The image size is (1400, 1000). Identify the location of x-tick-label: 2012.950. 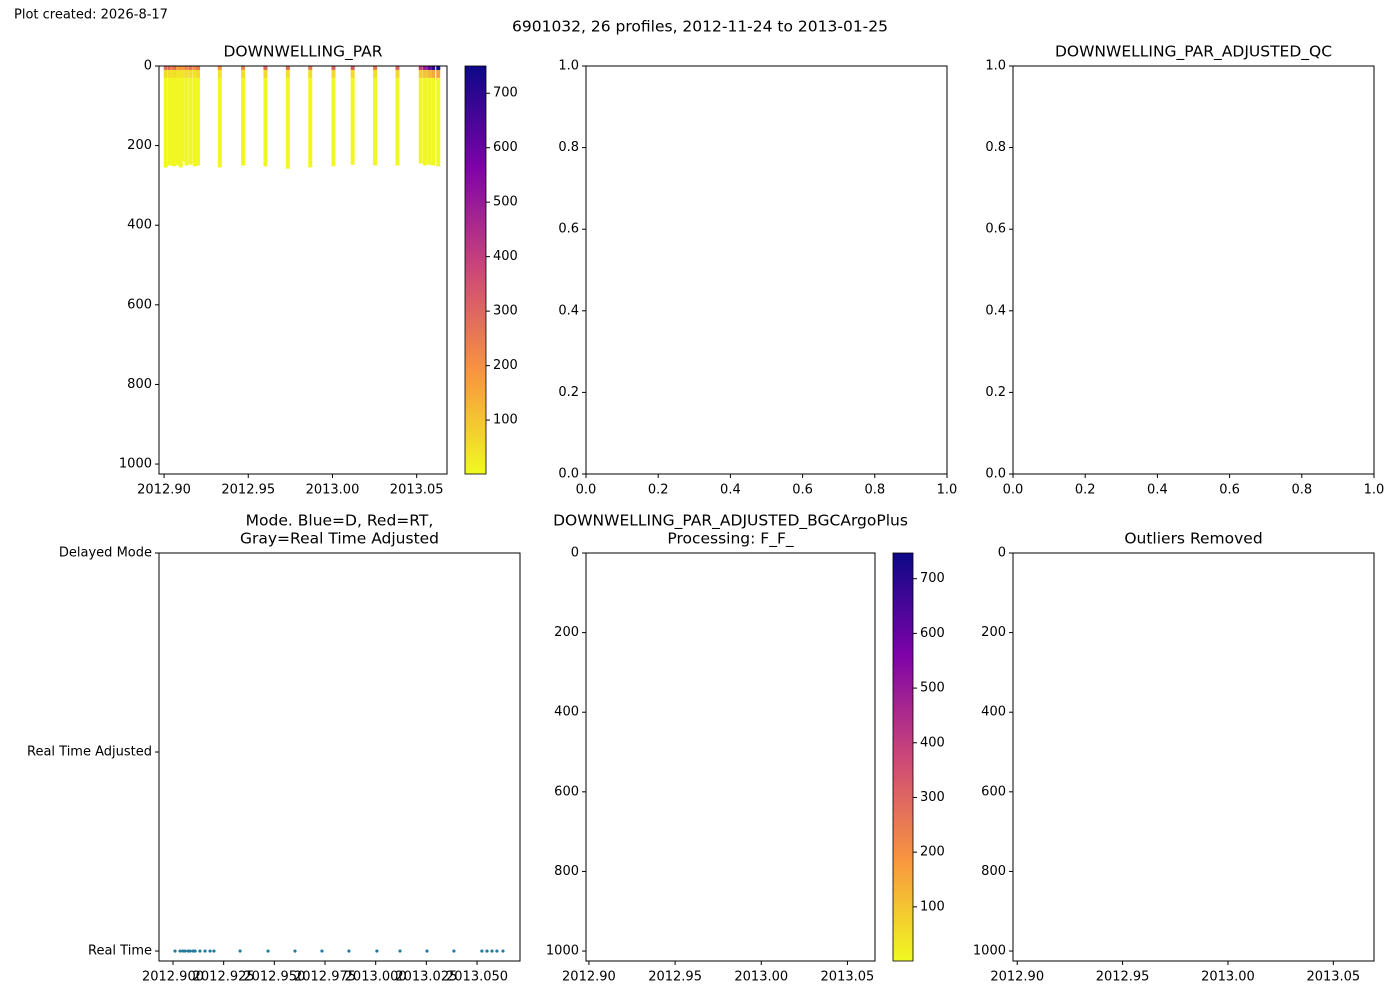
(274, 977).